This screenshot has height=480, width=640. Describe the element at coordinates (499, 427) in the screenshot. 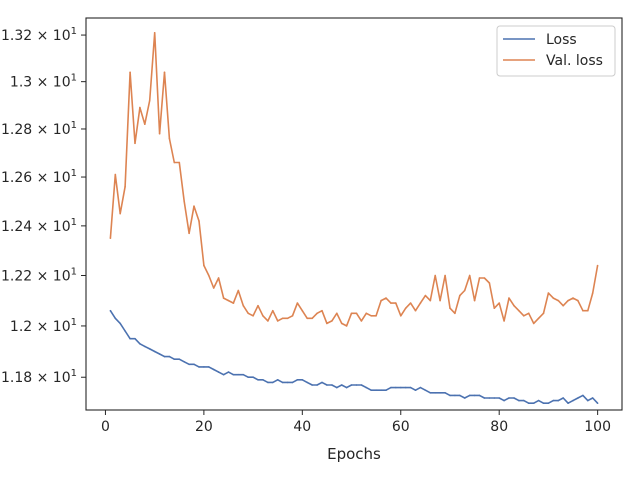

I see `x-tick-label: 80` at that location.